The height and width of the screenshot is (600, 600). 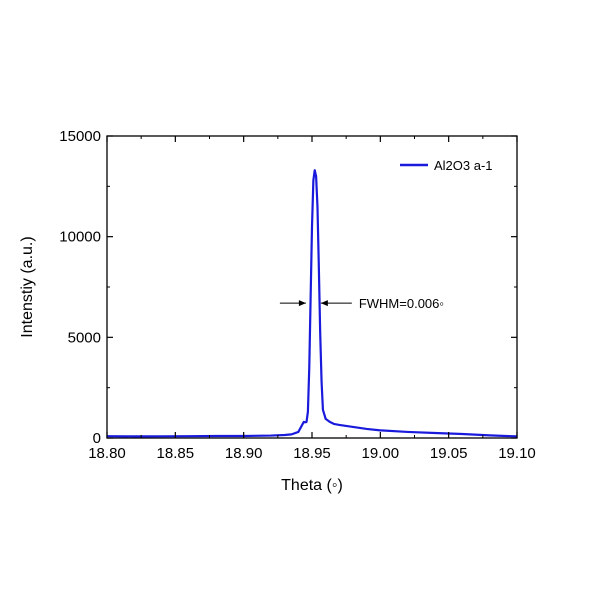 What do you see at coordinates (517, 453) in the screenshot?
I see `x-tick-label: 19.10` at bounding box center [517, 453].